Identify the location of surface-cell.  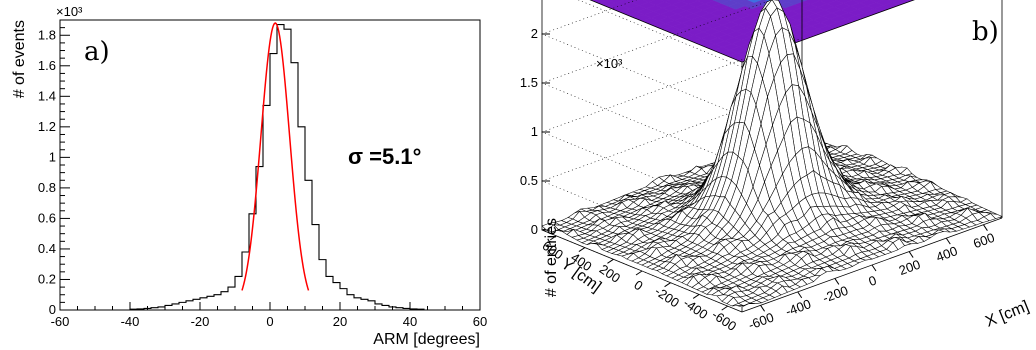
(742, 305).